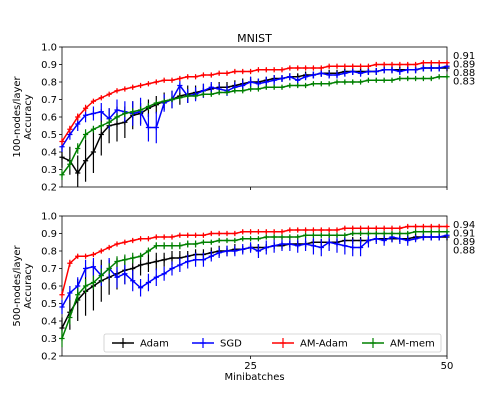  What do you see at coordinates (310, 344) in the screenshot?
I see `legend-item-am_adam: AM-Adam` at bounding box center [310, 344].